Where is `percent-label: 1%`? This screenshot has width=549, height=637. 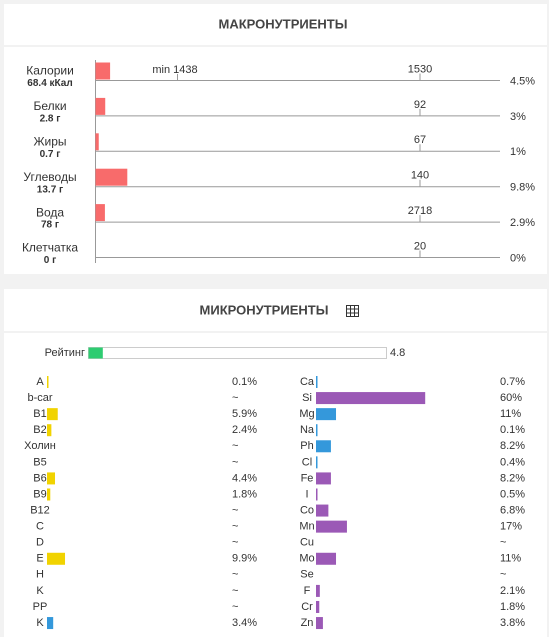
percent-label: 1% is located at coordinates (518, 152).